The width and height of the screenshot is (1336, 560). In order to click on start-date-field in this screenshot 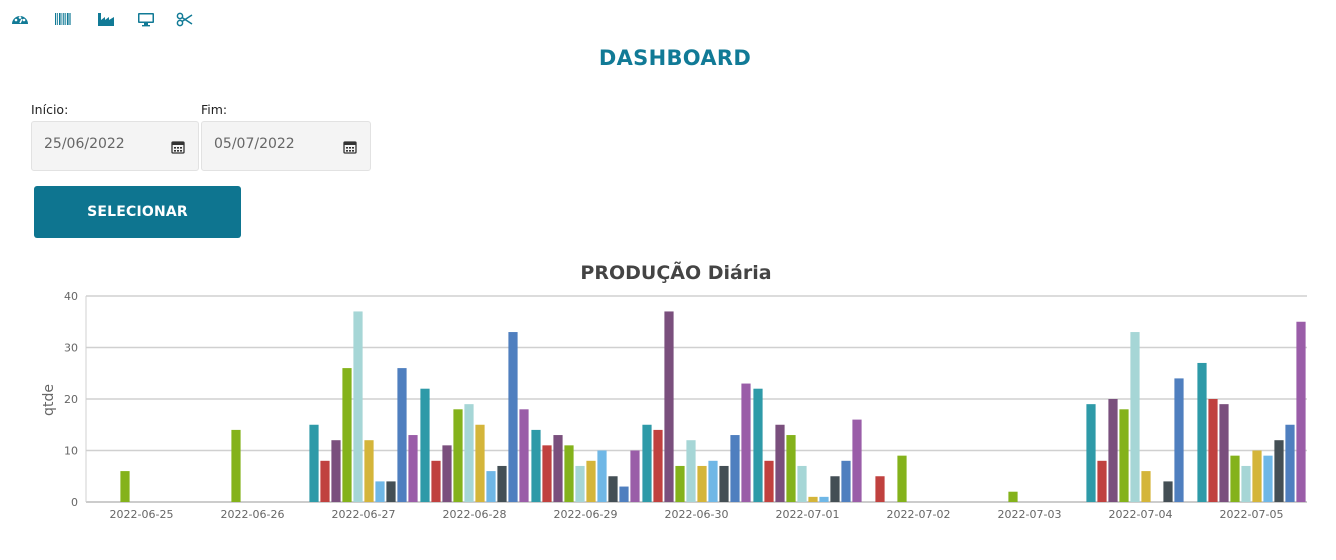, I will do `click(115, 146)`.